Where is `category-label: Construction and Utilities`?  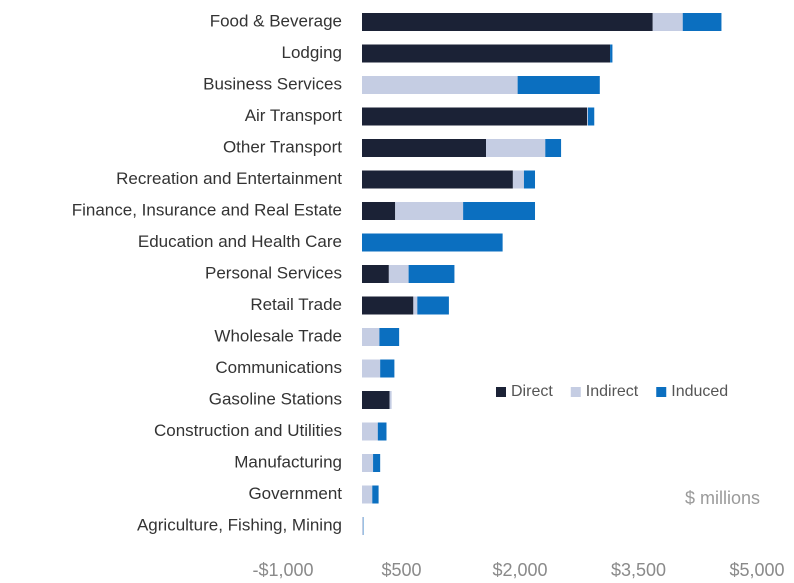 category-label: Construction and Utilities is located at coordinates (248, 430).